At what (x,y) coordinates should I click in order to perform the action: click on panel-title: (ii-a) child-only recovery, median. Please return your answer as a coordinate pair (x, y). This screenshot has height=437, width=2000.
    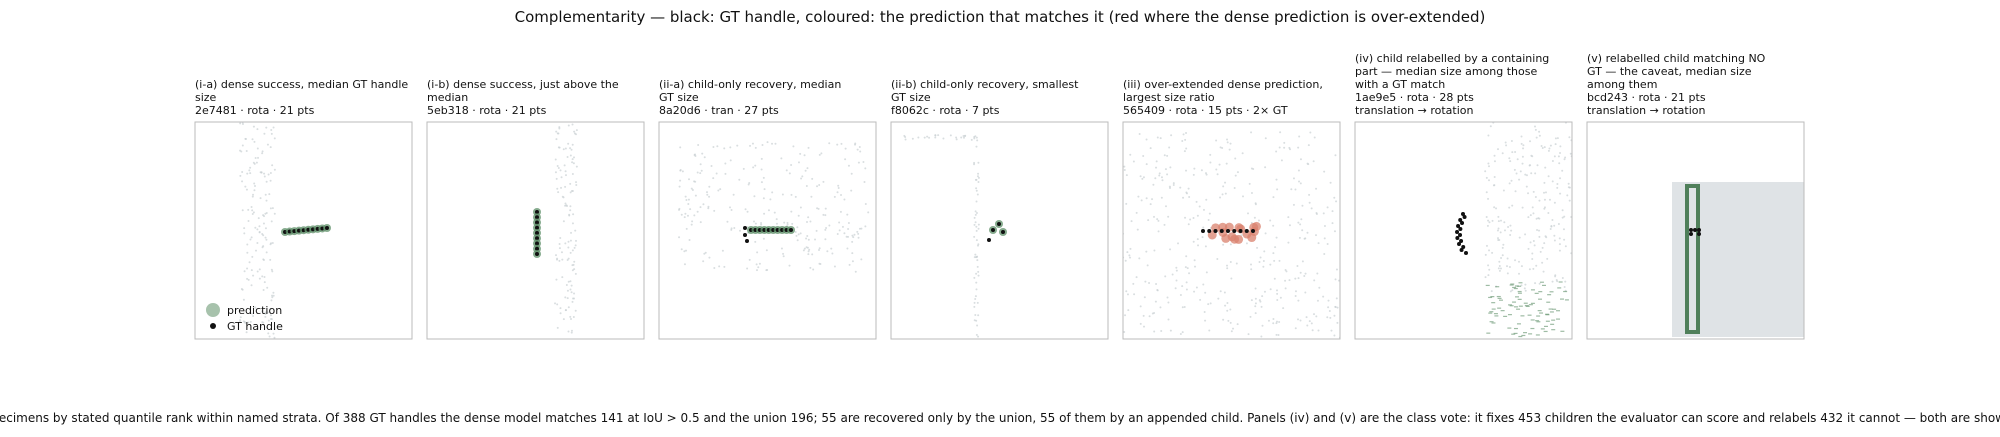
    Looking at the image, I should click on (750, 84).